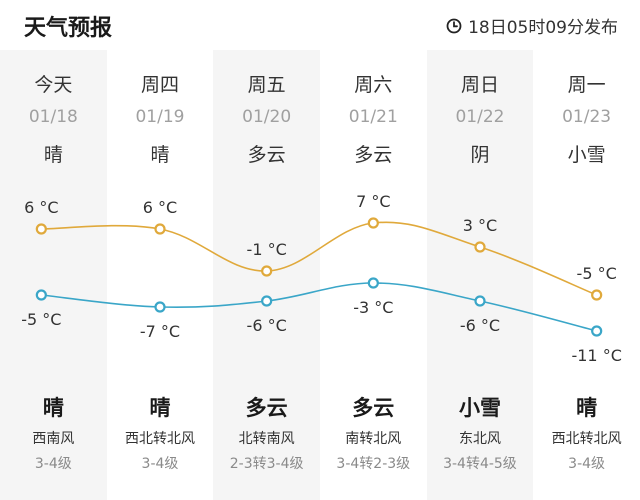 The height and width of the screenshot is (500, 640). Describe the element at coordinates (159, 85) in the screenshot. I see `day-weekday: 周四` at that location.